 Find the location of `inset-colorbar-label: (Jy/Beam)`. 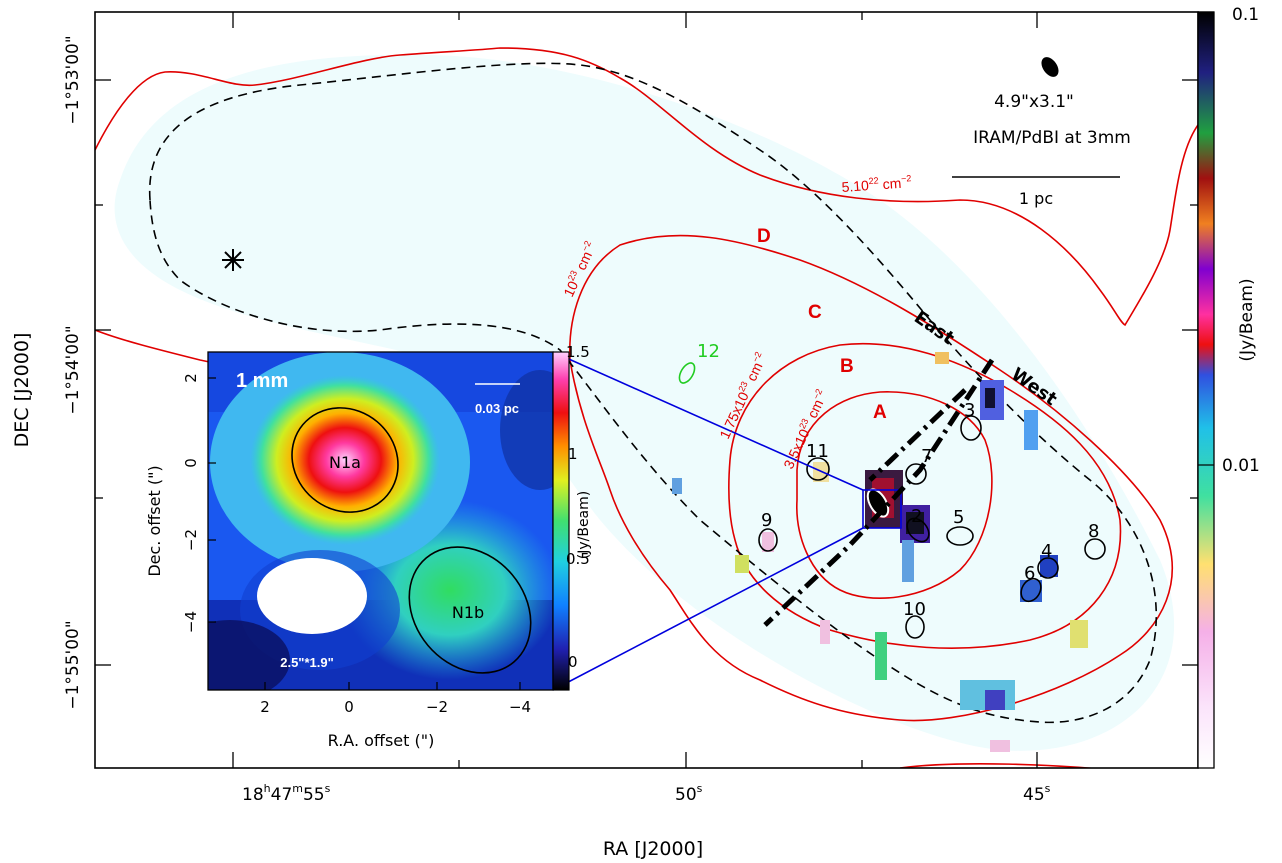

inset-colorbar-label: (Jy/Beam) is located at coordinates (584, 525).